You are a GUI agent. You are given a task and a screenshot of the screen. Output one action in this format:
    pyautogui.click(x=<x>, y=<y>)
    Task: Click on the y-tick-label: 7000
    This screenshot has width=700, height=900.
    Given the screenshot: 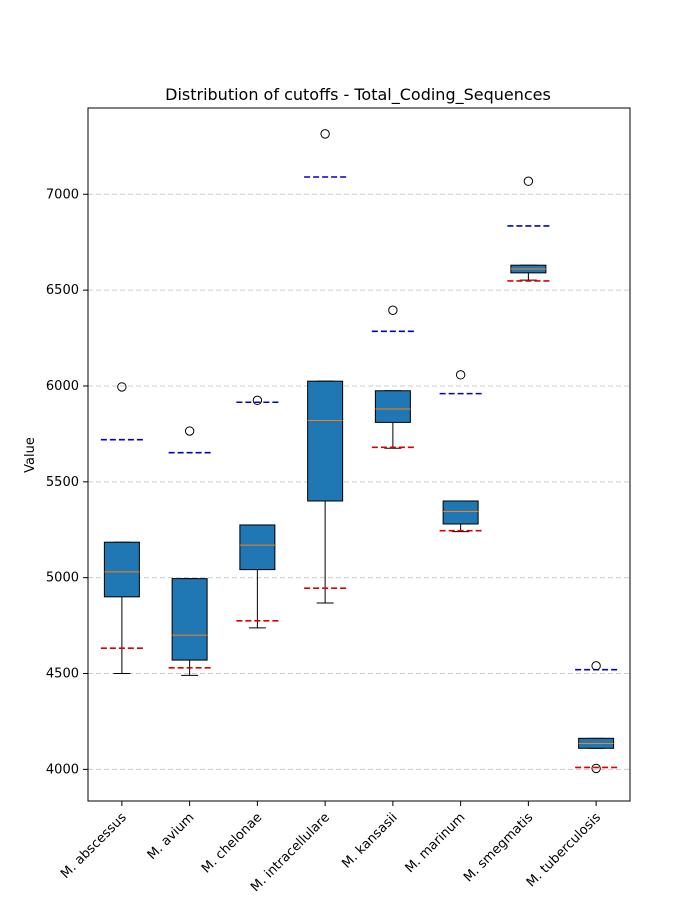 What is the action you would take?
    pyautogui.click(x=62, y=194)
    